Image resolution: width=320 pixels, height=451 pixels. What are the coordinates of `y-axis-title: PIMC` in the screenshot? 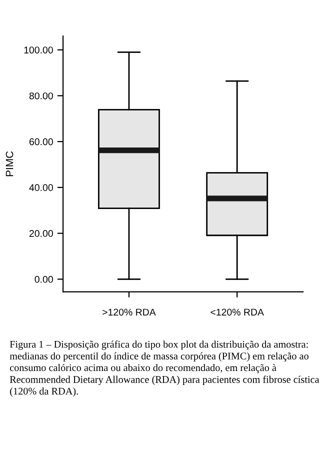 It's located at (10, 163).